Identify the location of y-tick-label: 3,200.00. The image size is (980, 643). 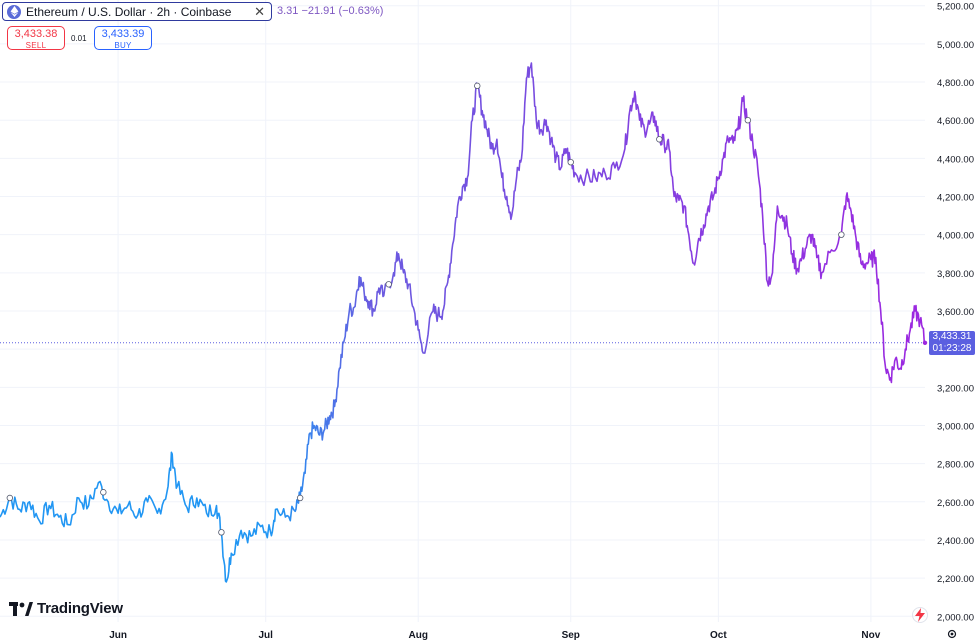
(955, 388).